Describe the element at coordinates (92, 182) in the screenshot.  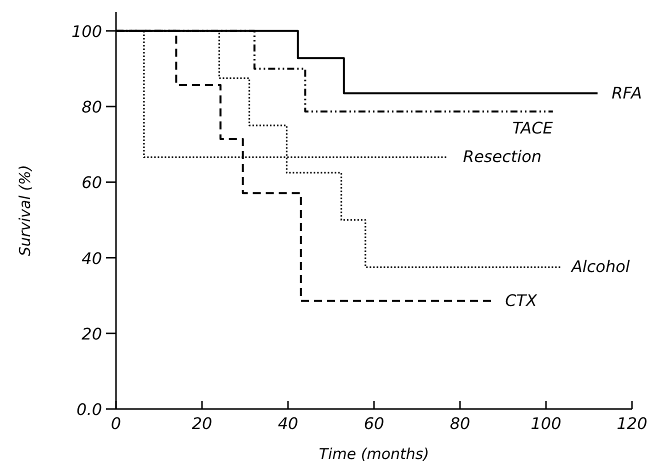
I see `y-tick-label: 60` at that location.